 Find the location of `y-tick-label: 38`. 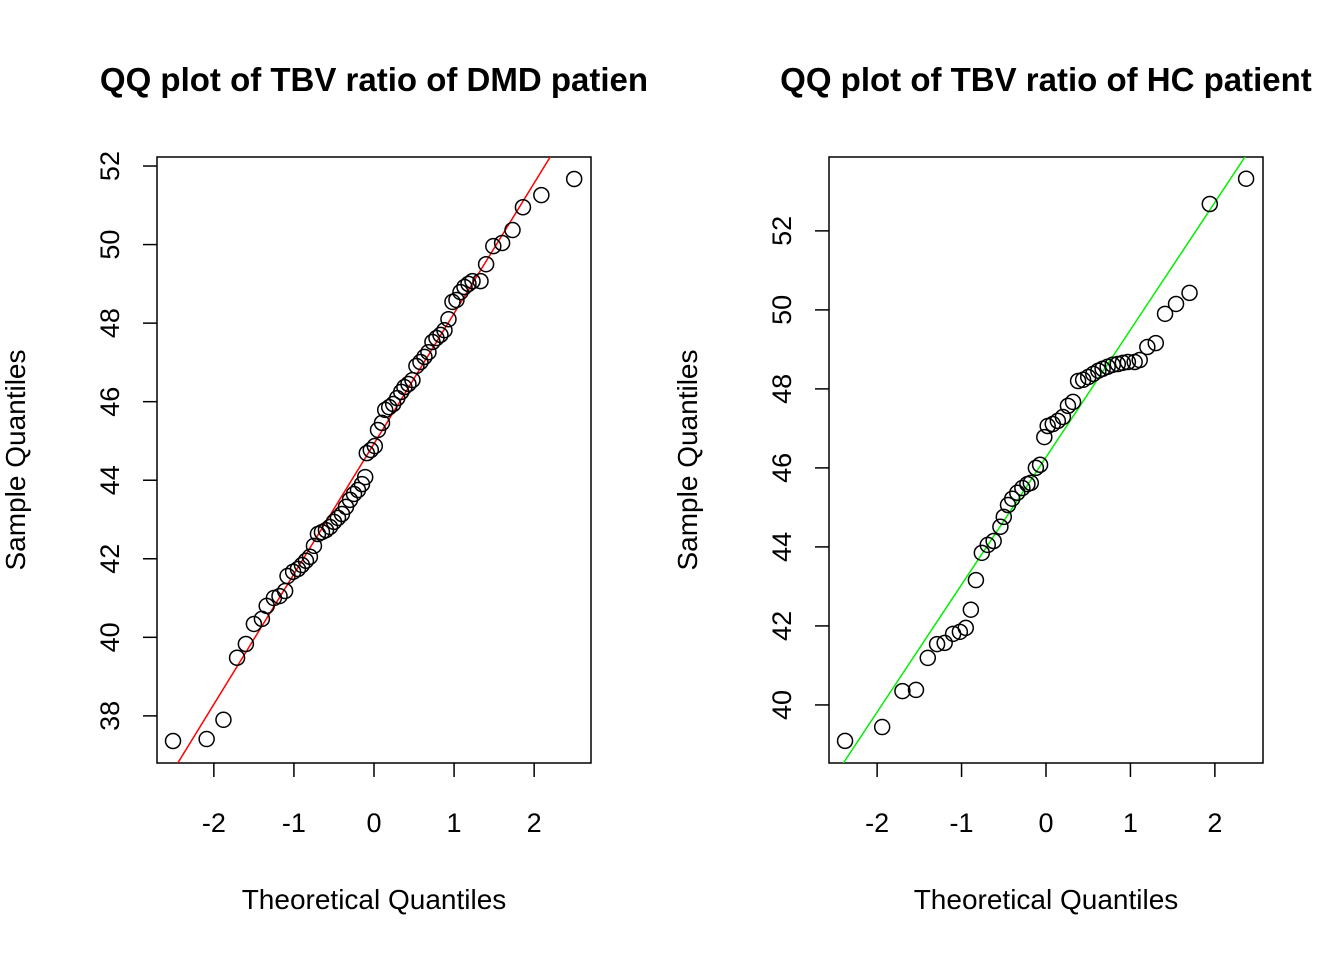

y-tick-label: 38 is located at coordinates (110, 716).